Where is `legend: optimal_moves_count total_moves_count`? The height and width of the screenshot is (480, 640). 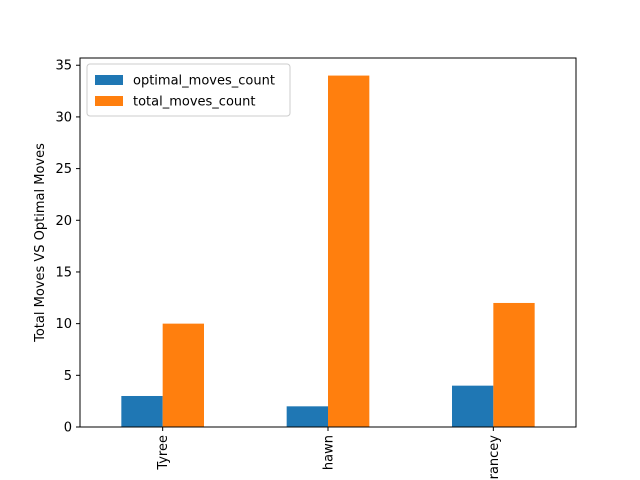 legend: optimal_moves_count total_moves_count is located at coordinates (188, 90).